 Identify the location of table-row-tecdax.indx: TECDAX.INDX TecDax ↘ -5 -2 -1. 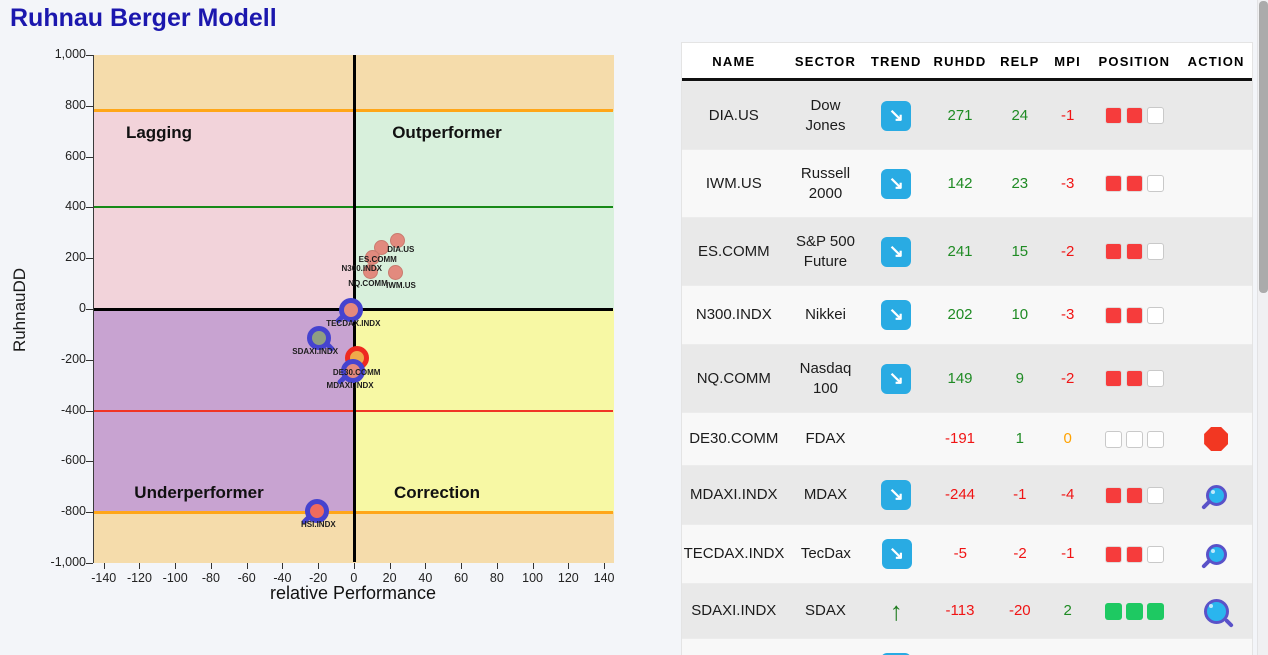
(967, 553).